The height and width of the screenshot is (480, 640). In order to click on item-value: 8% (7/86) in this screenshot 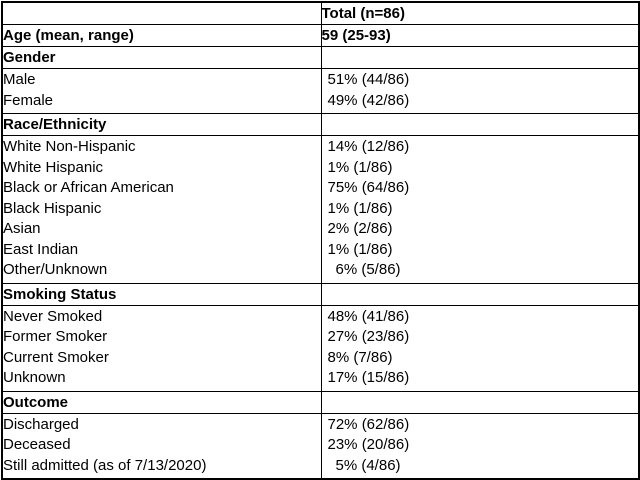, I will do `click(360, 357)`.